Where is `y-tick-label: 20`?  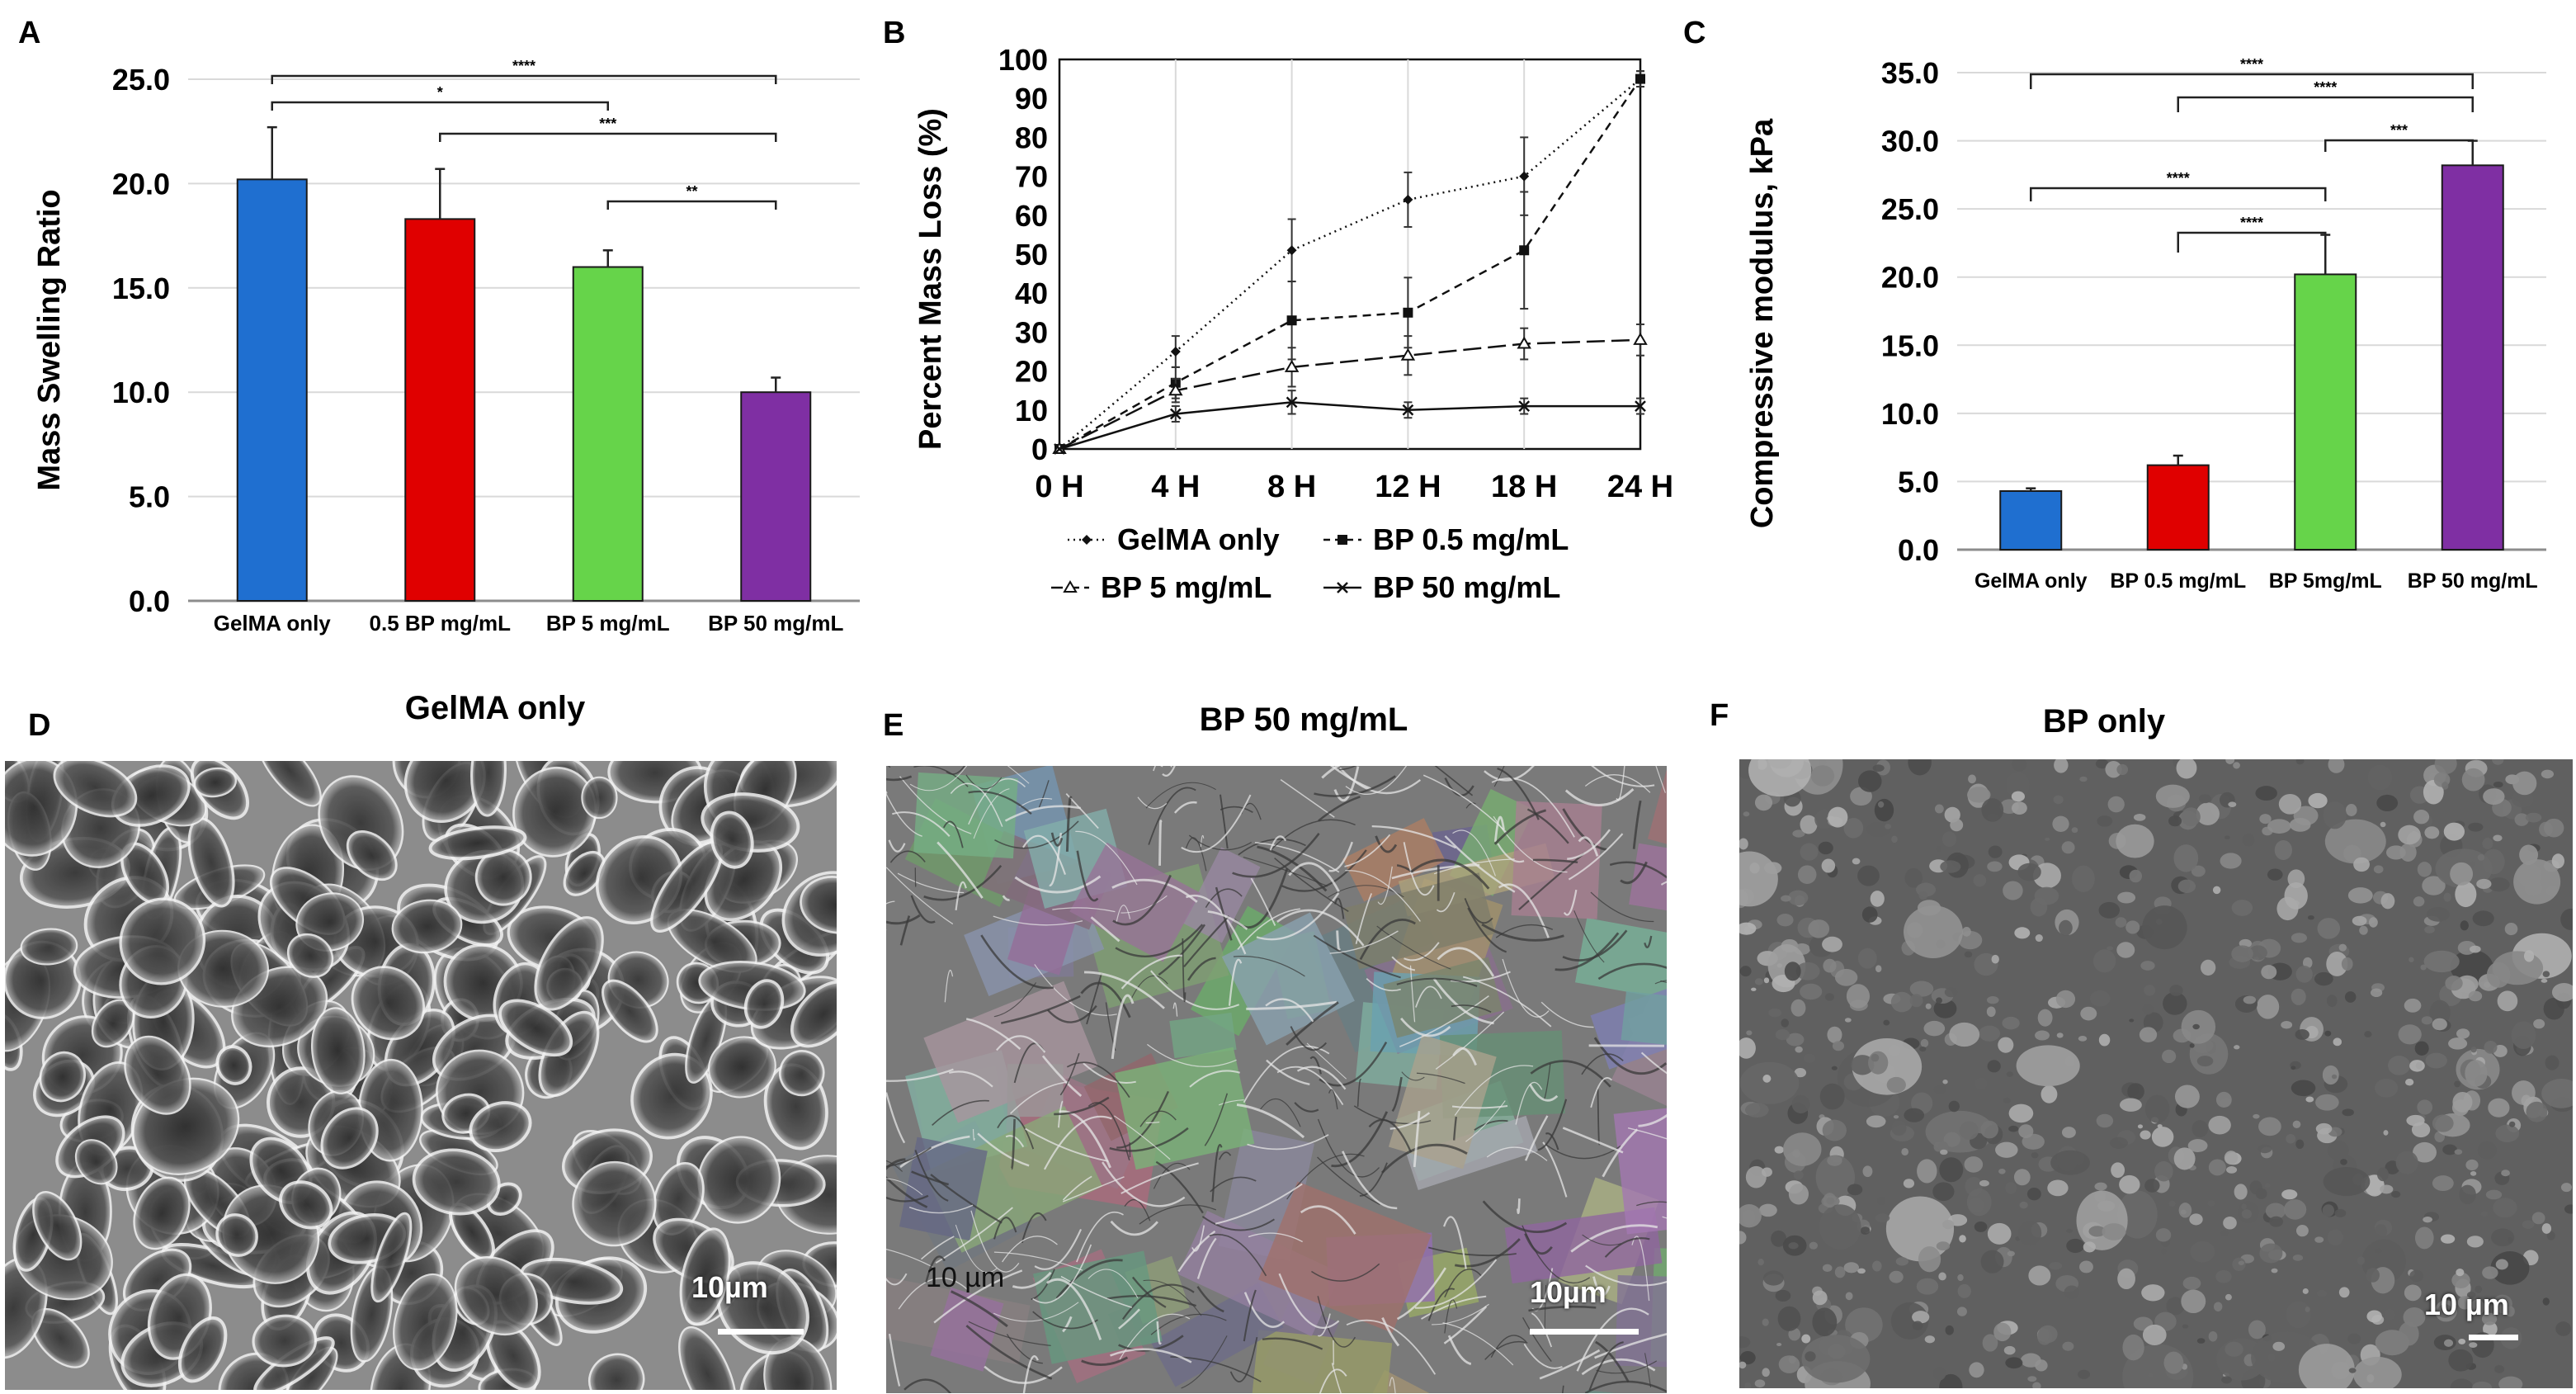
y-tick-label: 20 is located at coordinates (1031, 372).